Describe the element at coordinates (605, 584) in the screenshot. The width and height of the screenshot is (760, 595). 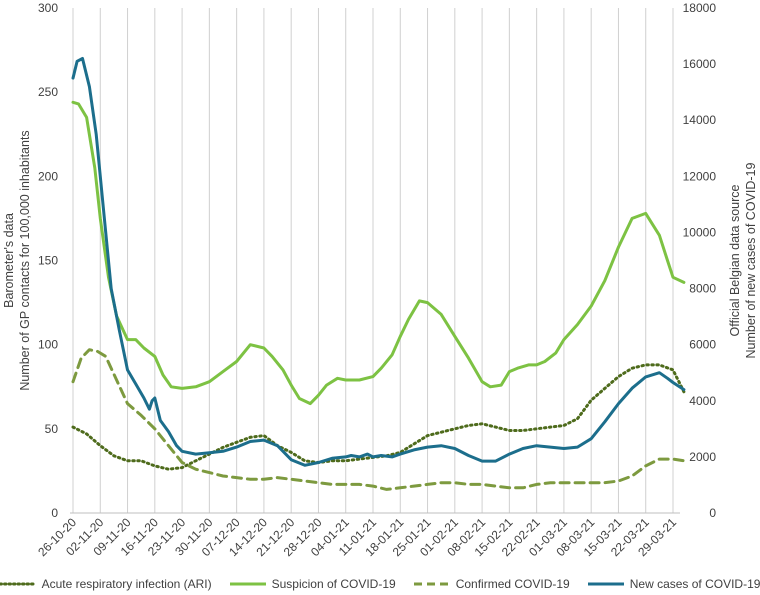
I see `legend-swatch-new-cases` at that location.